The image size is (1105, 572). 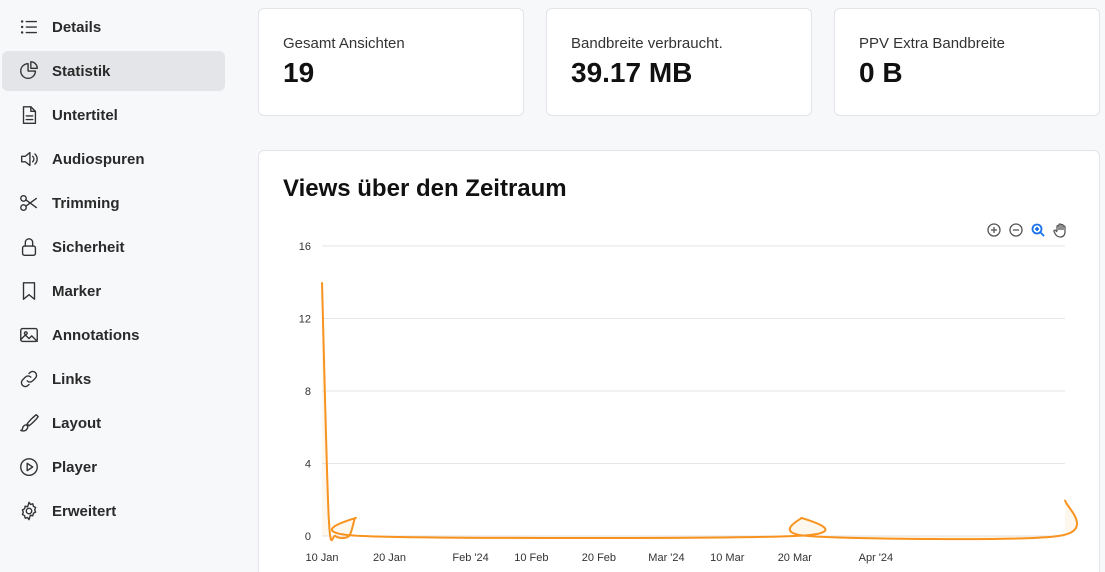 What do you see at coordinates (29, 335) in the screenshot?
I see `image-icon` at bounding box center [29, 335].